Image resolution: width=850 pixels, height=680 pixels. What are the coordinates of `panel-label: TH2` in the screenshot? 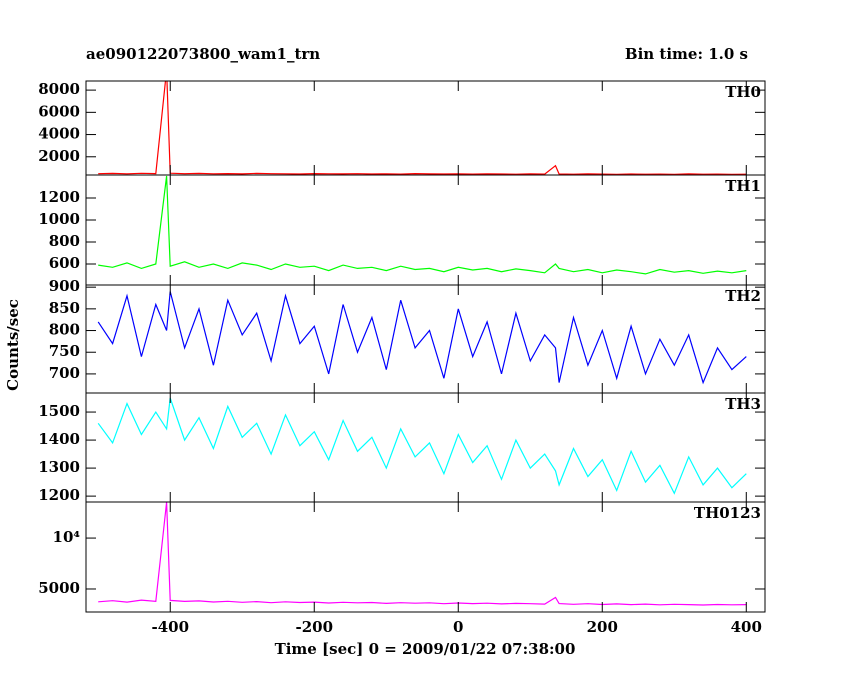 It's located at (743, 296).